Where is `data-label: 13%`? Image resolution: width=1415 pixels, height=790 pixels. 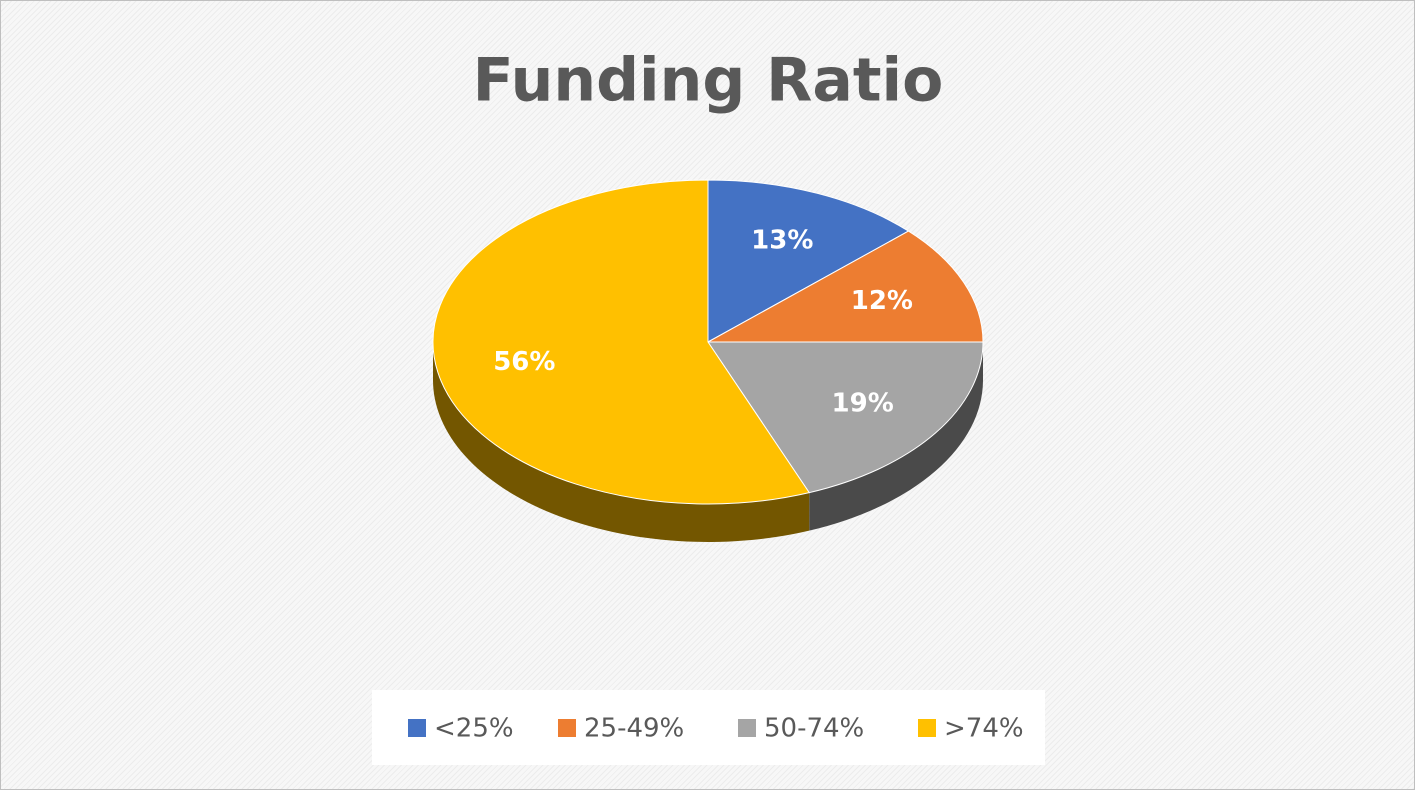
data-label: 13% is located at coordinates (782, 240).